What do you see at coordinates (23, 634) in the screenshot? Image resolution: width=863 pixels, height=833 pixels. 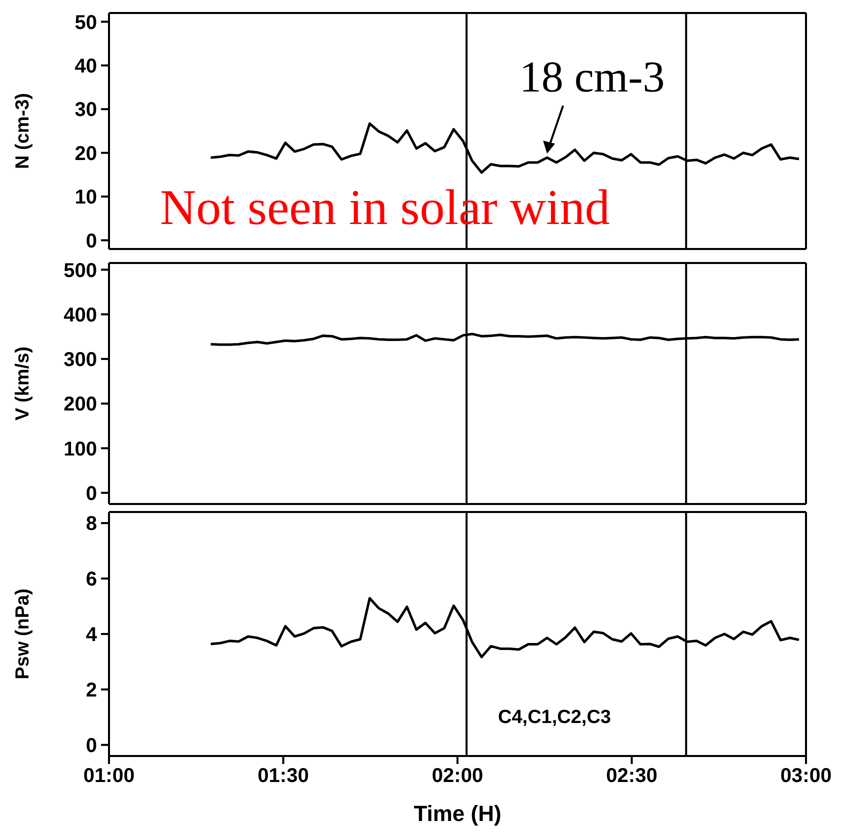 I see `y-axis-title: Psw (nPa)` at bounding box center [23, 634].